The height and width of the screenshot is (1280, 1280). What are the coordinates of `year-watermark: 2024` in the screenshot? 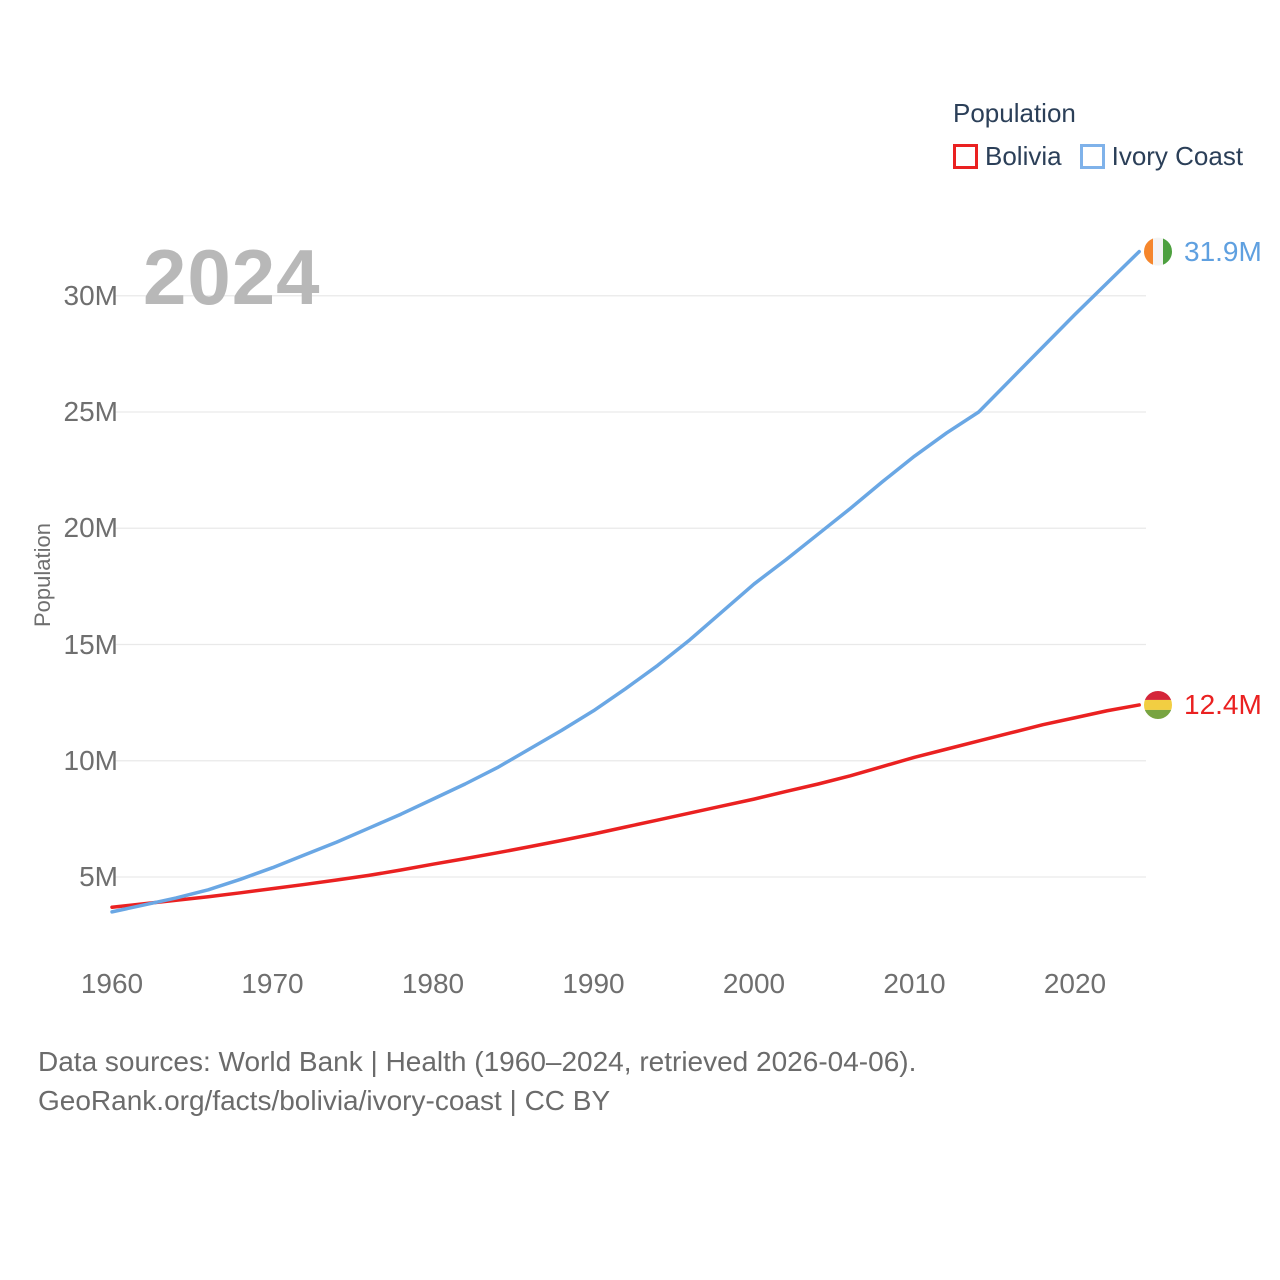 It's located at (232, 277).